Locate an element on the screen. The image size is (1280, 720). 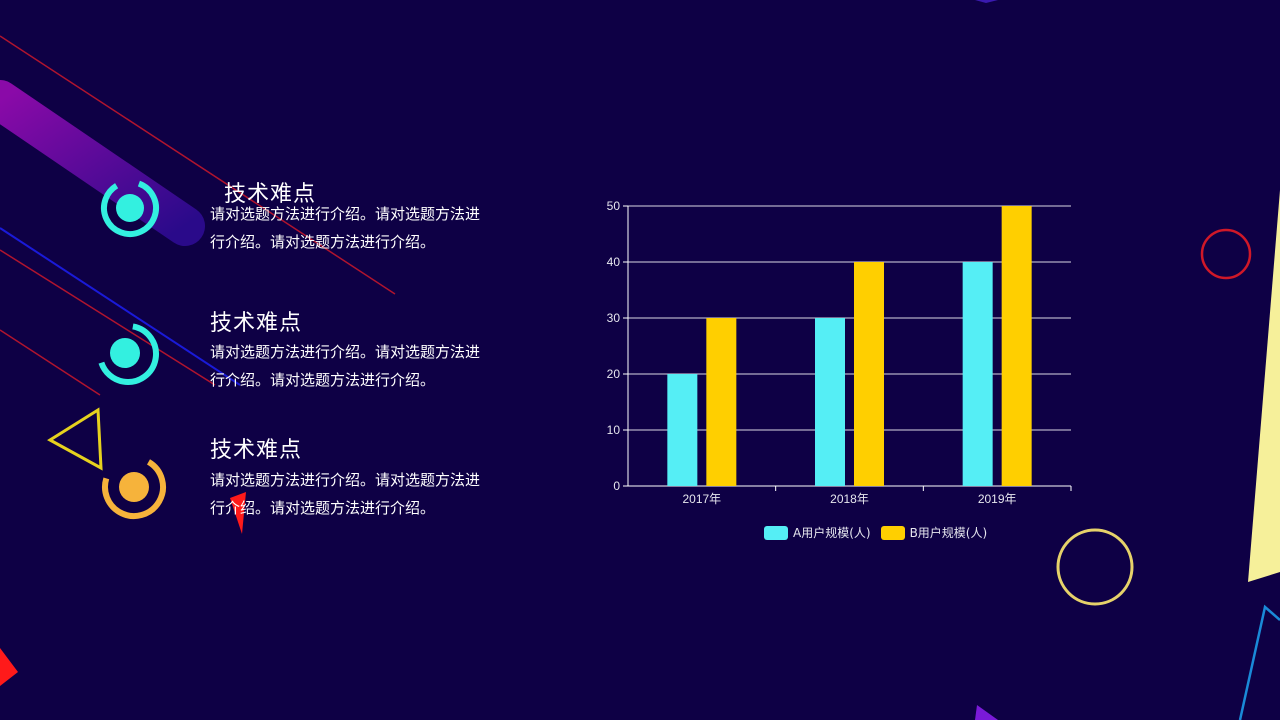
decor-triangle-red-corner is located at coordinates (9, 667).